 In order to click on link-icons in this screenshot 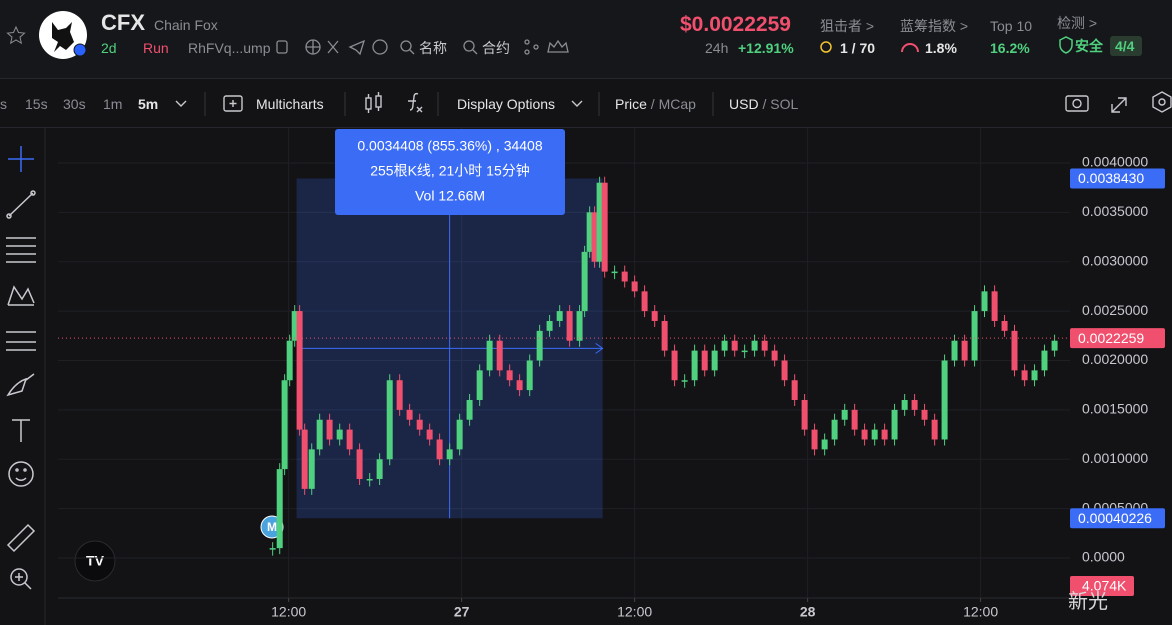, I will do `click(422, 47)`.